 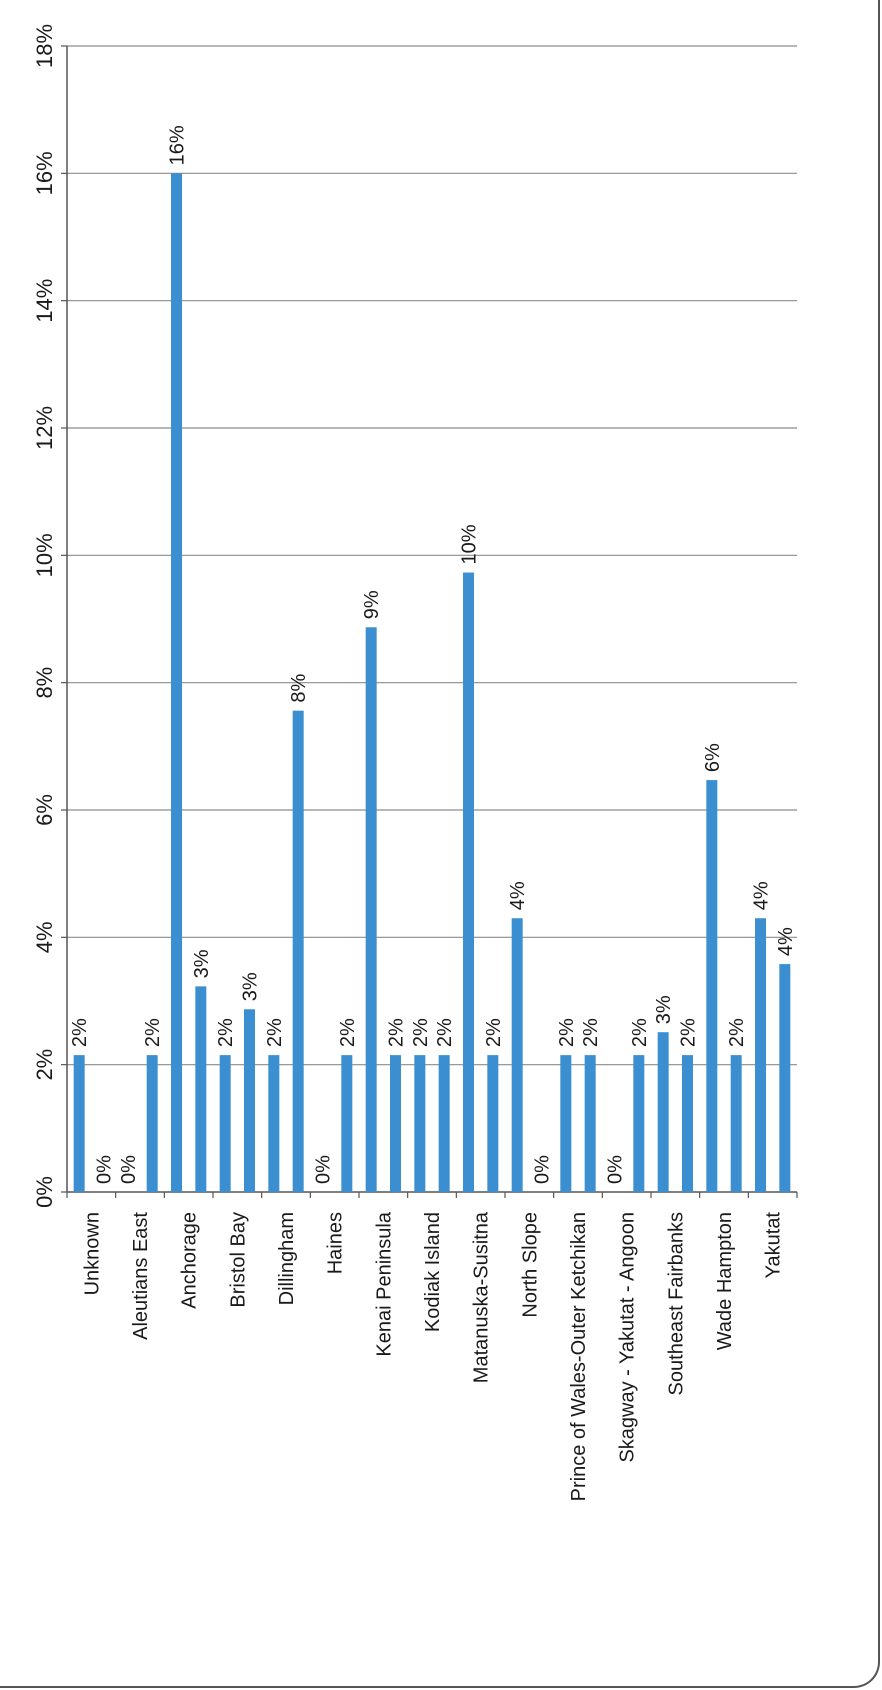 What do you see at coordinates (348, 1032) in the screenshot?
I see `data-label-11: 2%` at bounding box center [348, 1032].